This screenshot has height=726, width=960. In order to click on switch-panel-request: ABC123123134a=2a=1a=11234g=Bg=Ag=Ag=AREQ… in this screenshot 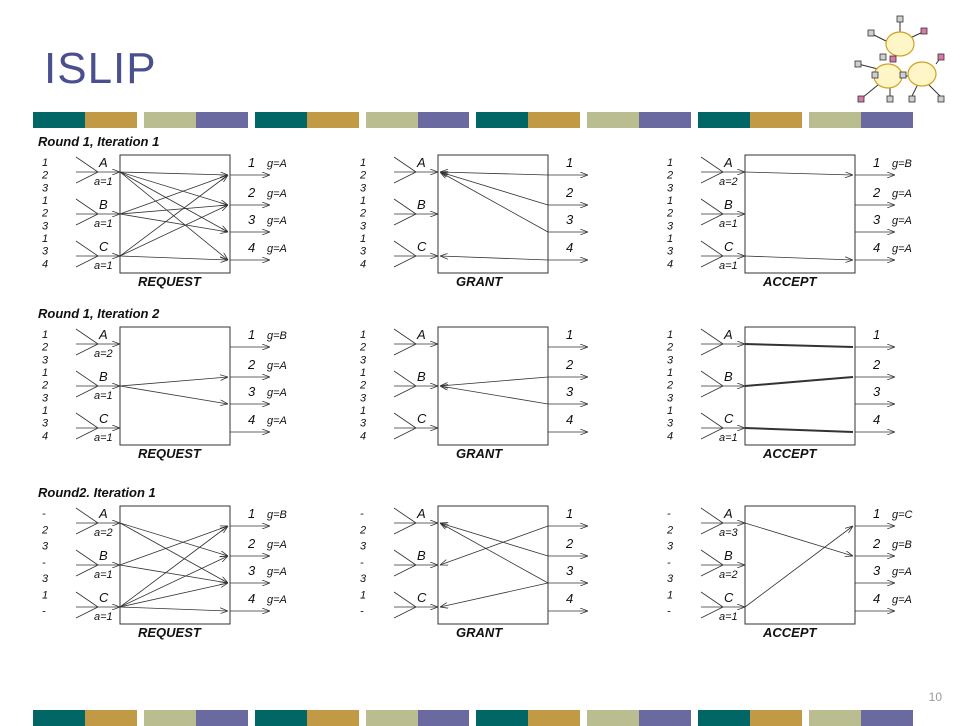, I will do `click(164, 393)`.